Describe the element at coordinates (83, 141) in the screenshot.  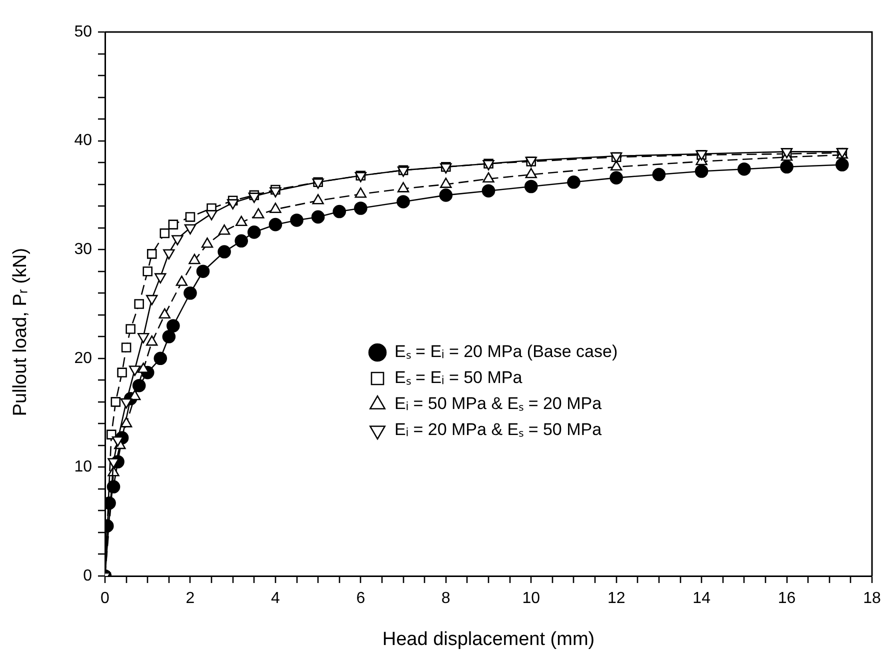
I see `y-tick-label: 40` at that location.